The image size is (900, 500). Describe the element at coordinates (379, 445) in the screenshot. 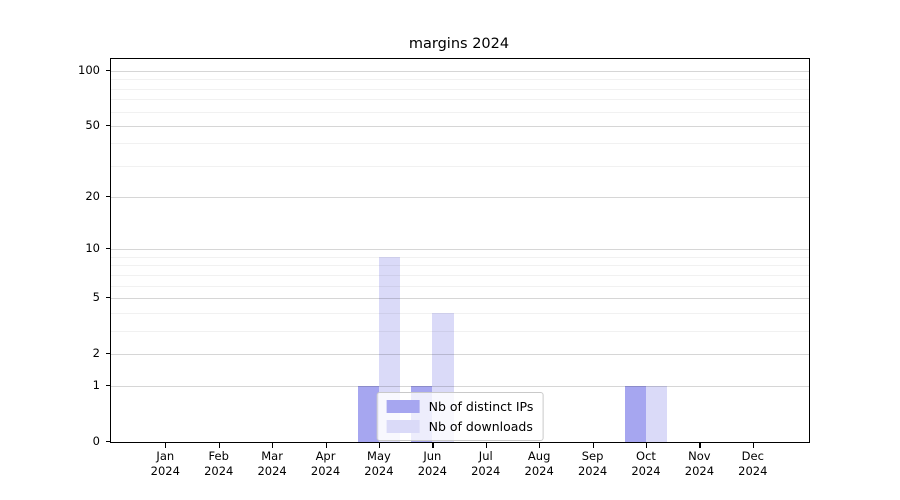

I see `x-tick-mark-may` at that location.